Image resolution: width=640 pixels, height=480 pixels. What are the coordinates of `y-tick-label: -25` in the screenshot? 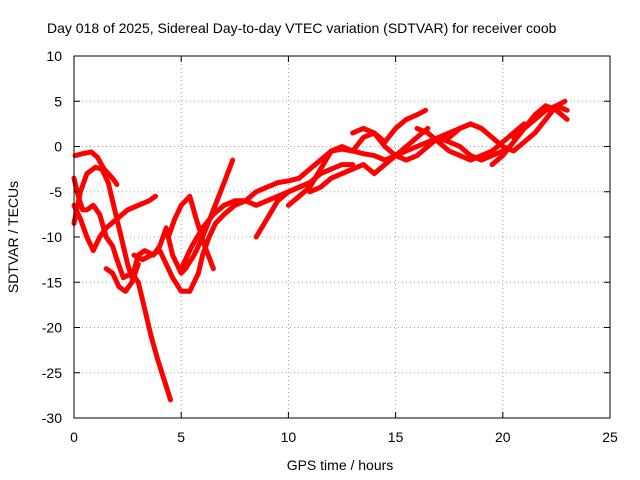 It's located at (52, 373).